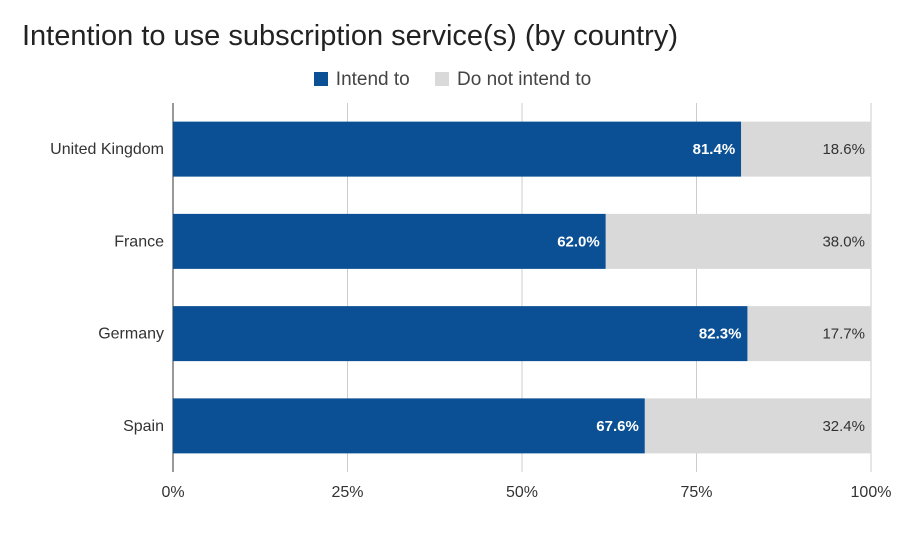  What do you see at coordinates (320, 79) in the screenshot?
I see `legend-swatch-intend` at bounding box center [320, 79].